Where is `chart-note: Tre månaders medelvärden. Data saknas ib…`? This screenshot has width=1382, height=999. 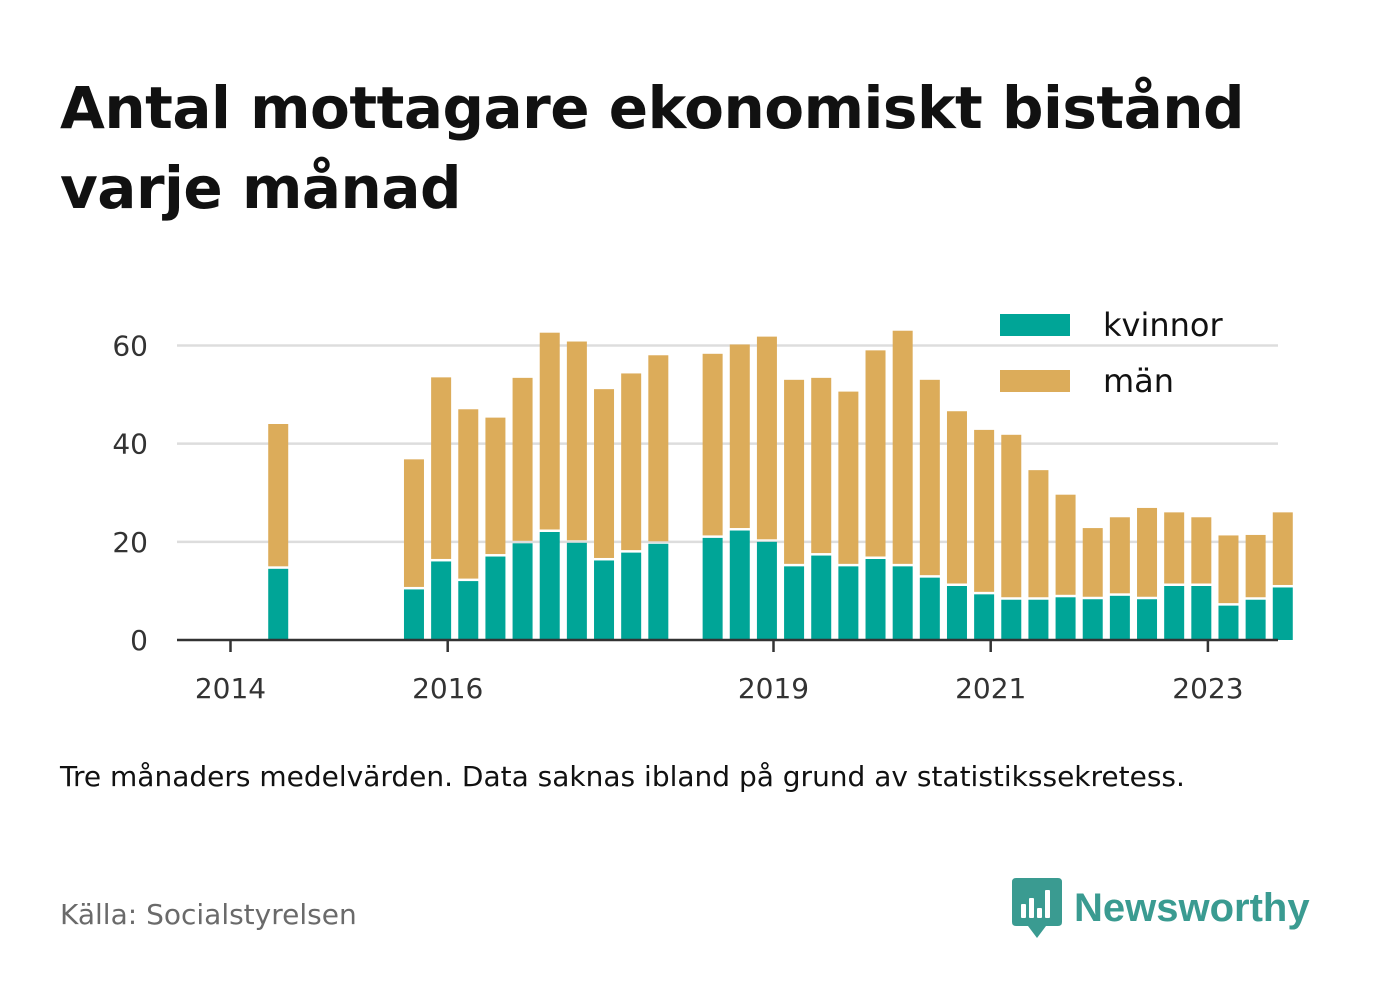
chart-note: Tre månaders medelvärden. Data saknas ib… is located at coordinates (622, 776).